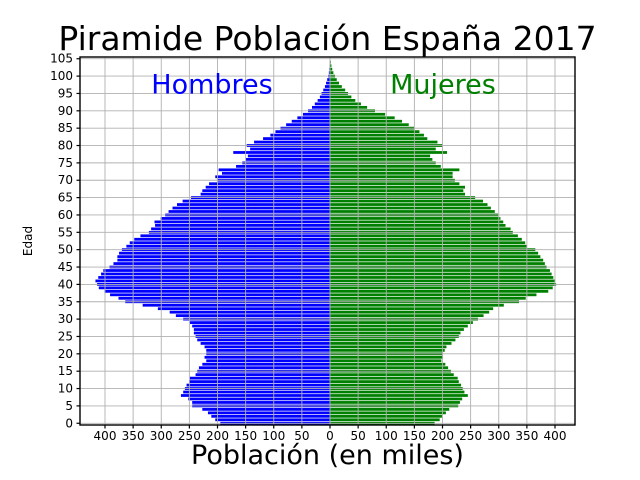  Describe the element at coordinates (61, 59) in the screenshot. I see `y-tick-label: 105` at that location.